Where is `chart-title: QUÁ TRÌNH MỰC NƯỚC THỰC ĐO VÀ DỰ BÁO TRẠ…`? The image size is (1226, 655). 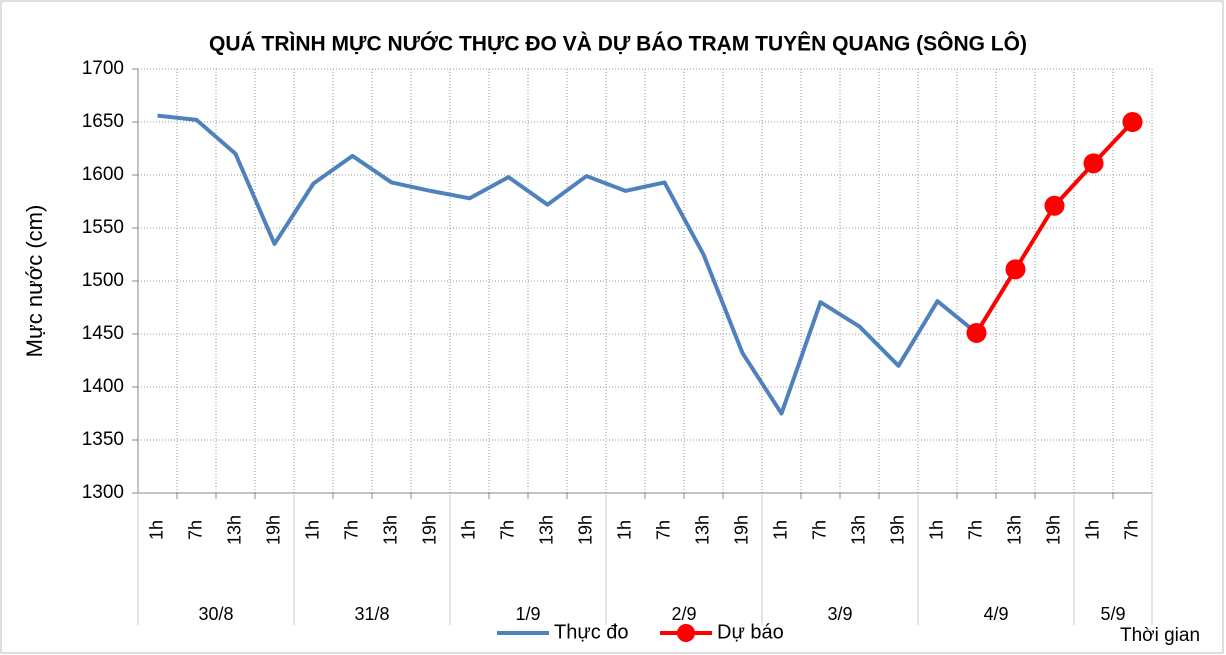
chart-title: QUÁ TRÌNH MỰC NƯỚC THỰC ĐO VÀ DỰ BÁO TRẠ… is located at coordinates (618, 44).